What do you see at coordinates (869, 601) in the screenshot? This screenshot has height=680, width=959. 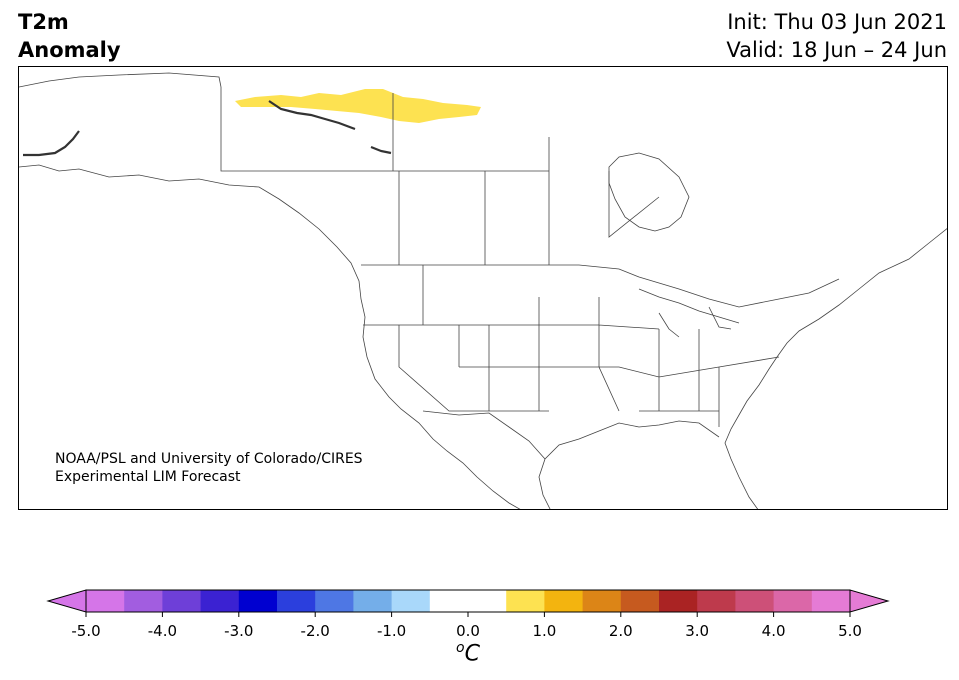 I see `colorbar-over-arrow` at bounding box center [869, 601].